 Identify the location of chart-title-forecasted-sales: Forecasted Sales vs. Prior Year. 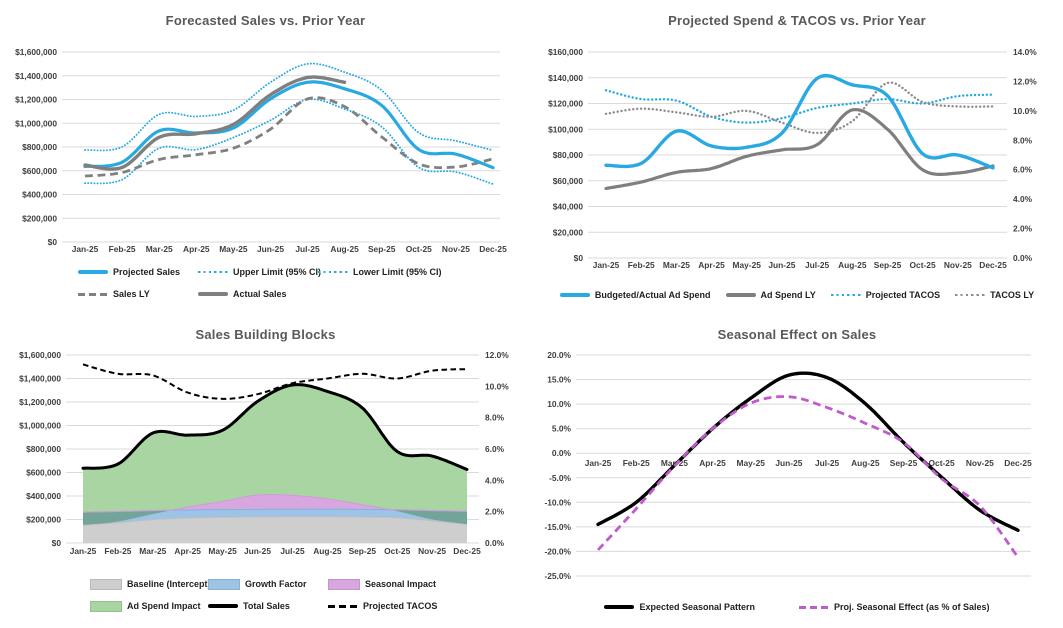
(265, 20).